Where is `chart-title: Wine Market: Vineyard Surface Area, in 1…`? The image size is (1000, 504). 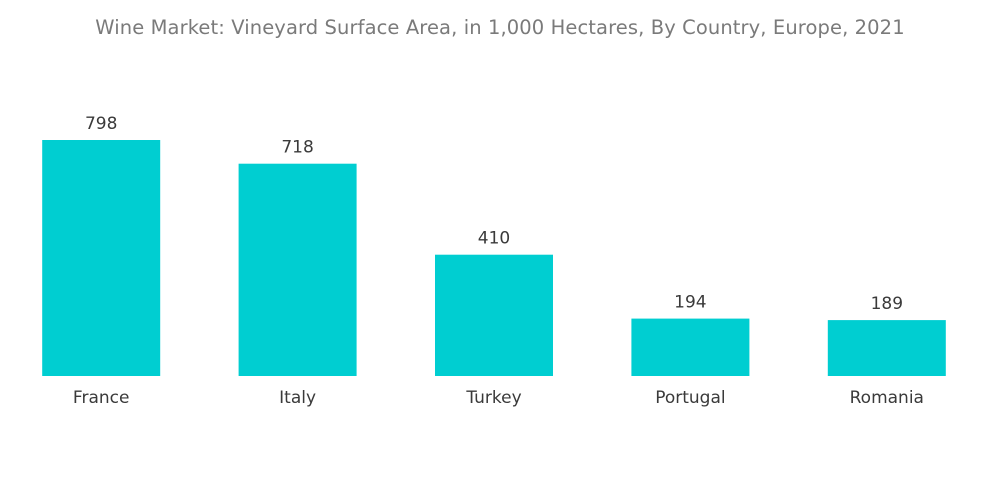 chart-title: Wine Market: Vineyard Surface Area, in 1… is located at coordinates (500, 27).